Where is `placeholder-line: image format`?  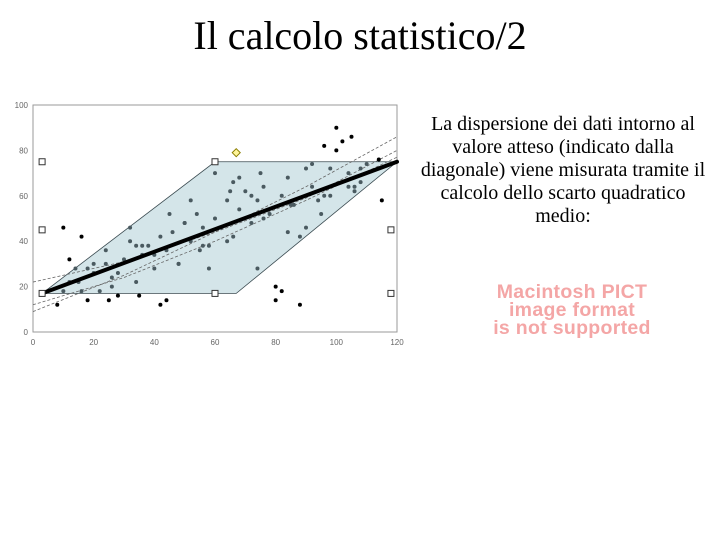
placeholder-line: image format is located at coordinates (572, 310).